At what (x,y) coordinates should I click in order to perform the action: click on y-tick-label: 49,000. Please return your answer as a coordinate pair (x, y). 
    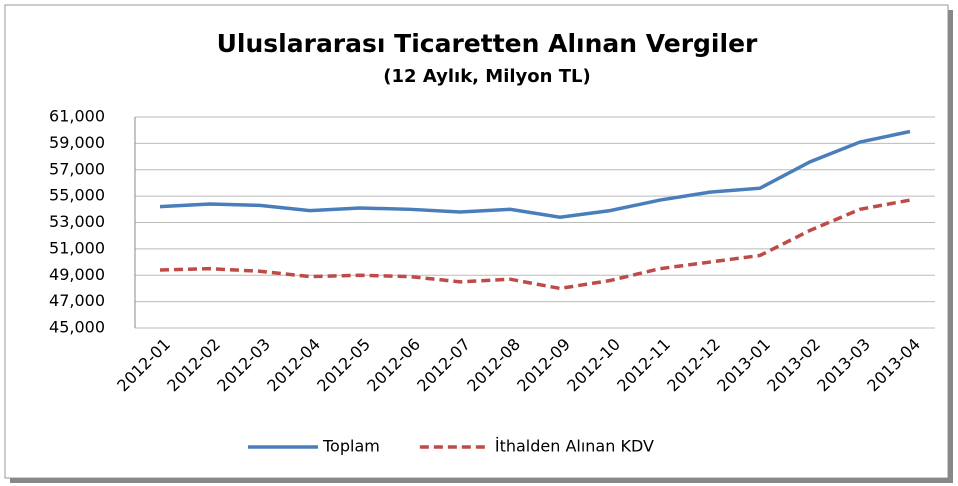
    Looking at the image, I should click on (77, 274).